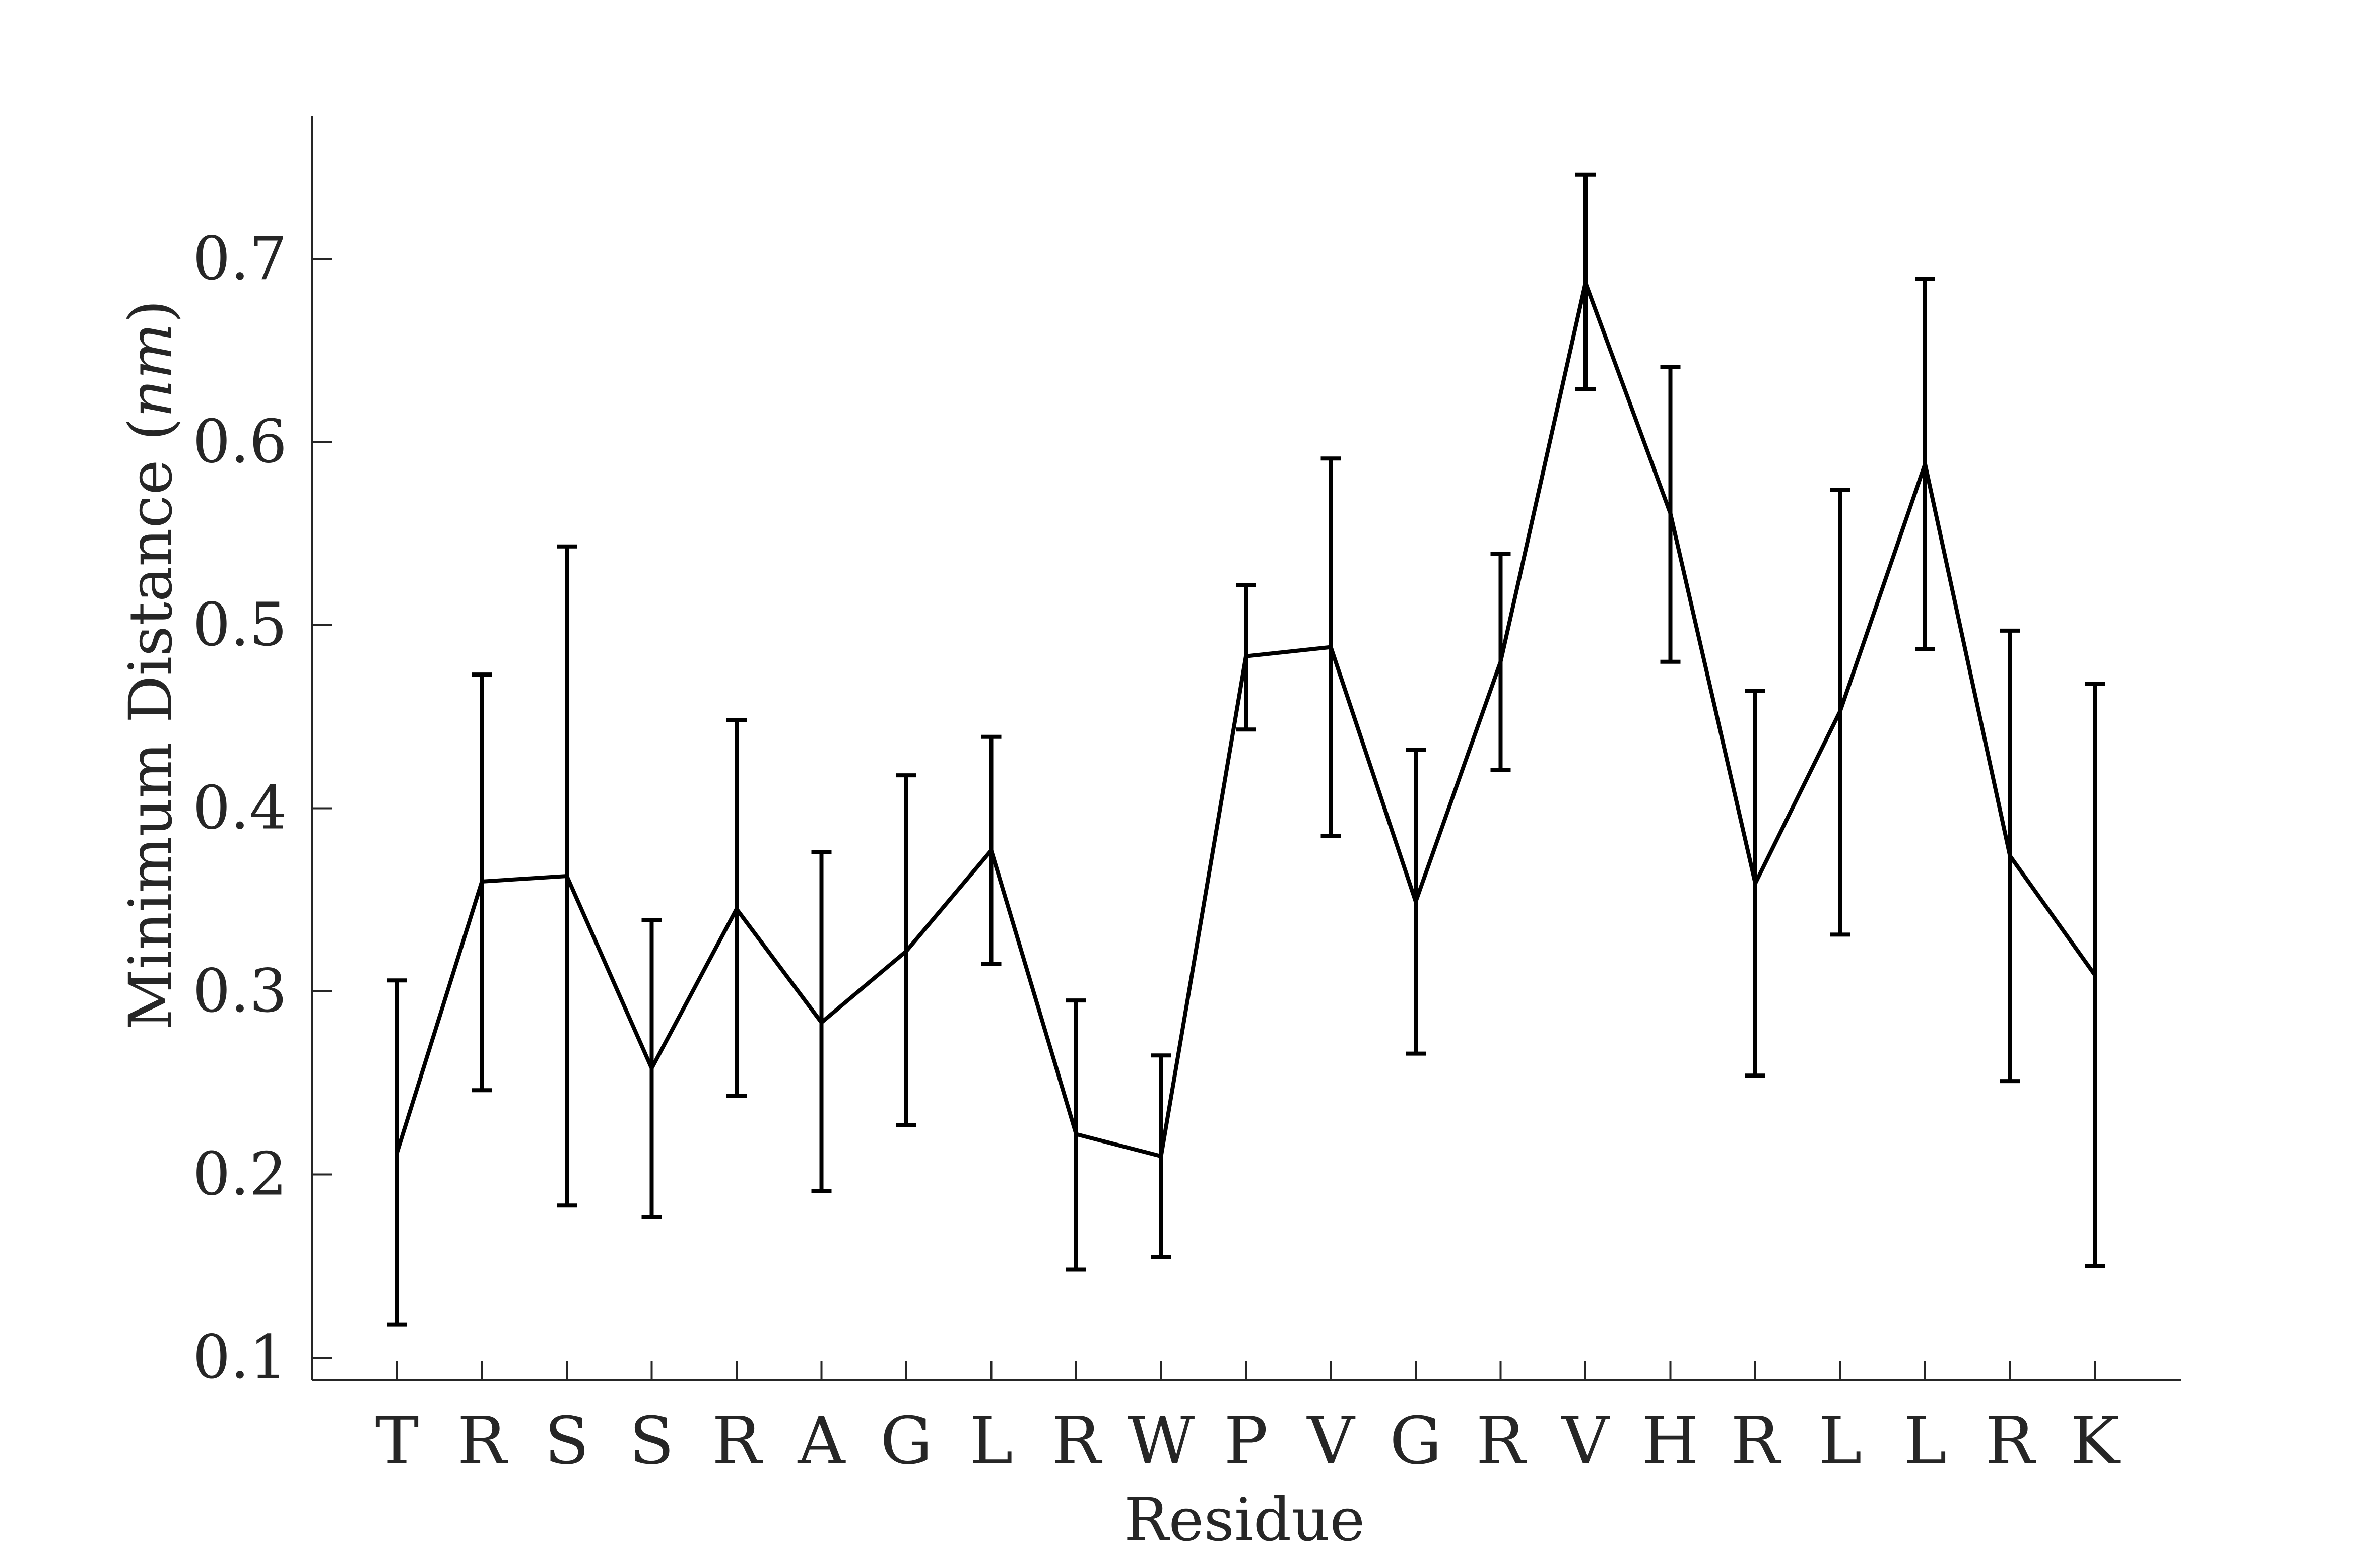  Describe the element at coordinates (822, 1440) in the screenshot. I see `x-tick-label: A` at that location.